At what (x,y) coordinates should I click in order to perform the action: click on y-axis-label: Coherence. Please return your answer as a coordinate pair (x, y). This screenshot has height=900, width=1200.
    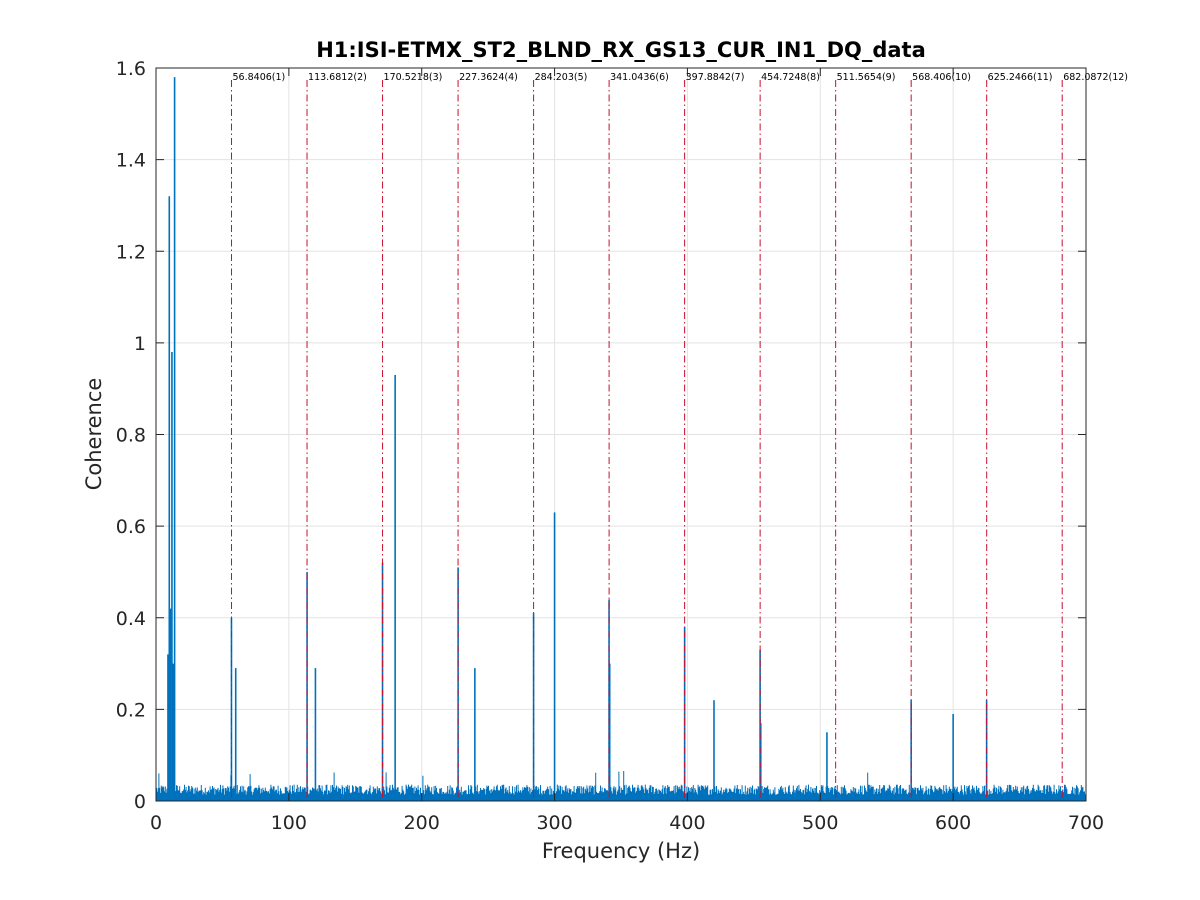
    Looking at the image, I should click on (94, 434).